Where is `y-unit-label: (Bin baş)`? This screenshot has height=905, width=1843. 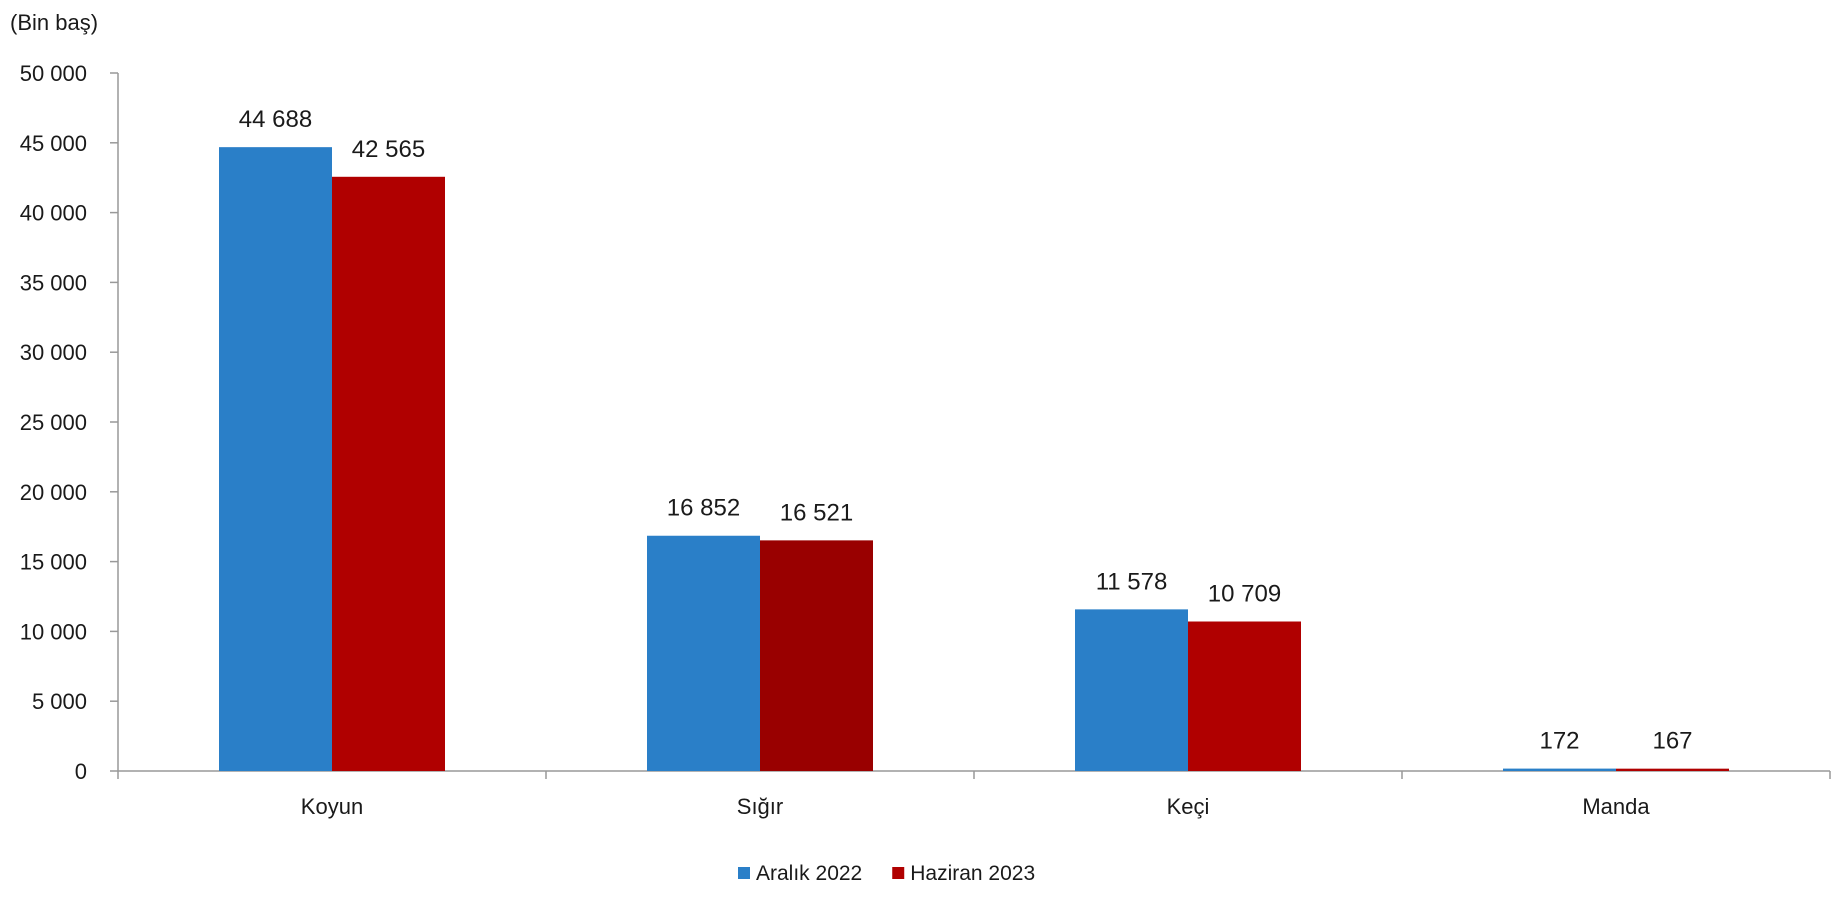
y-unit-label: (Bin baş) is located at coordinates (54, 22).